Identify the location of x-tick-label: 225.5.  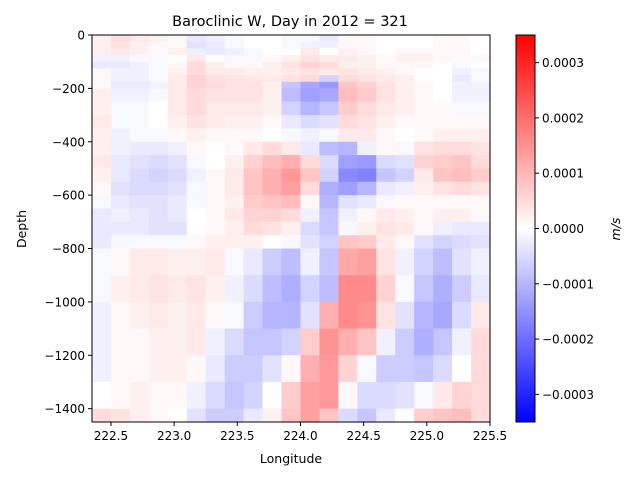
(490, 436).